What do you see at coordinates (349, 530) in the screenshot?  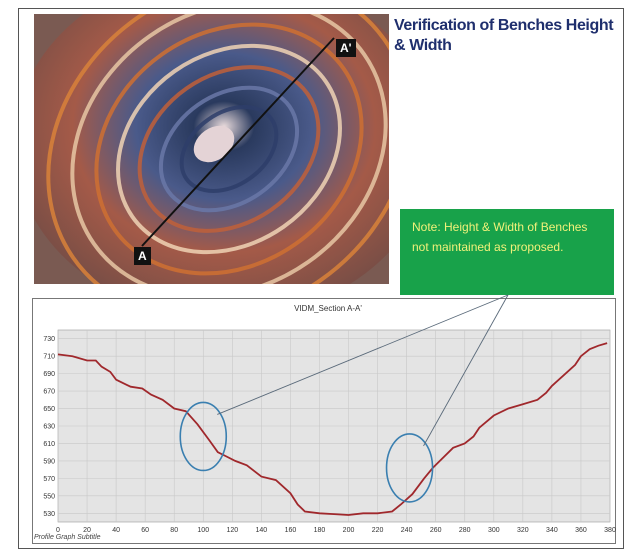 I see `x-tick-label: 200` at bounding box center [349, 530].